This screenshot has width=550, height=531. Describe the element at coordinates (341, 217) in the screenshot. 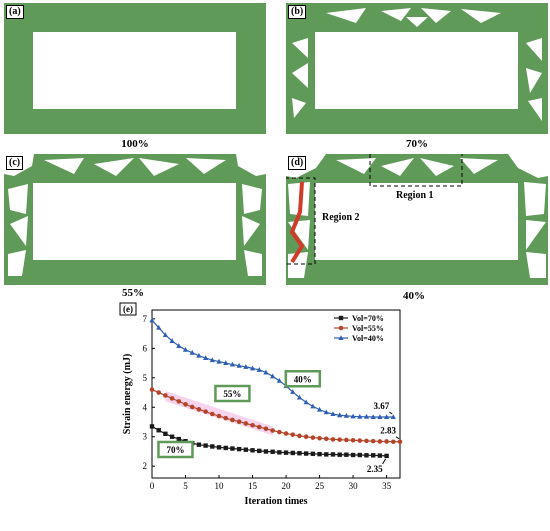

I see `region-2-label: Region 2` at that location.